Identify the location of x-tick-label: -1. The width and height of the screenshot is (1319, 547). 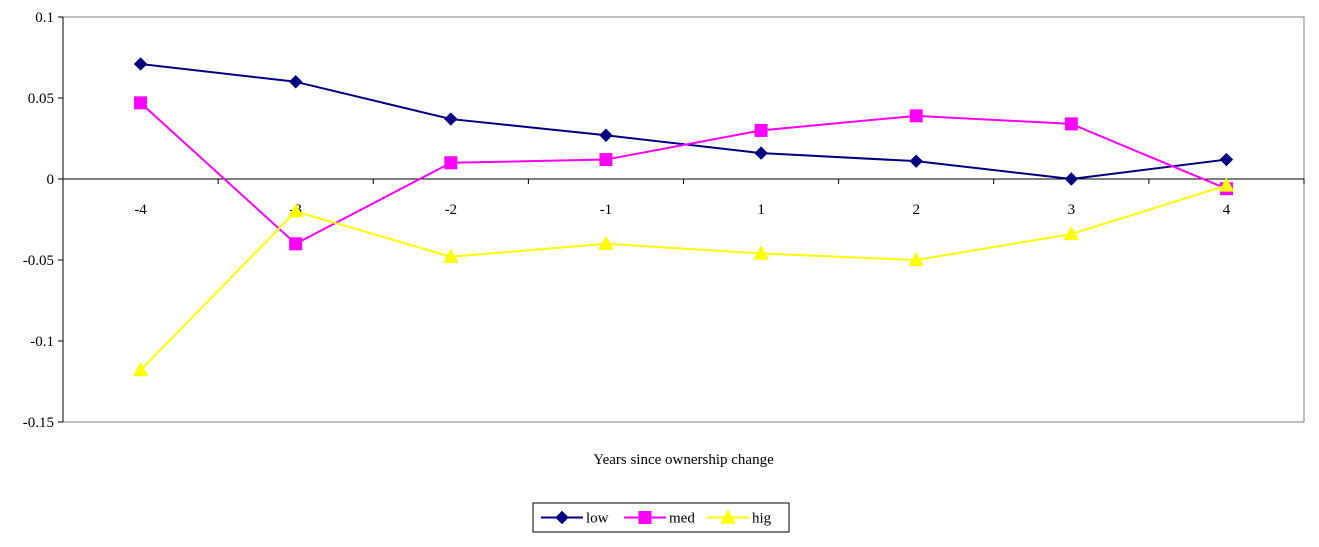
(606, 210).